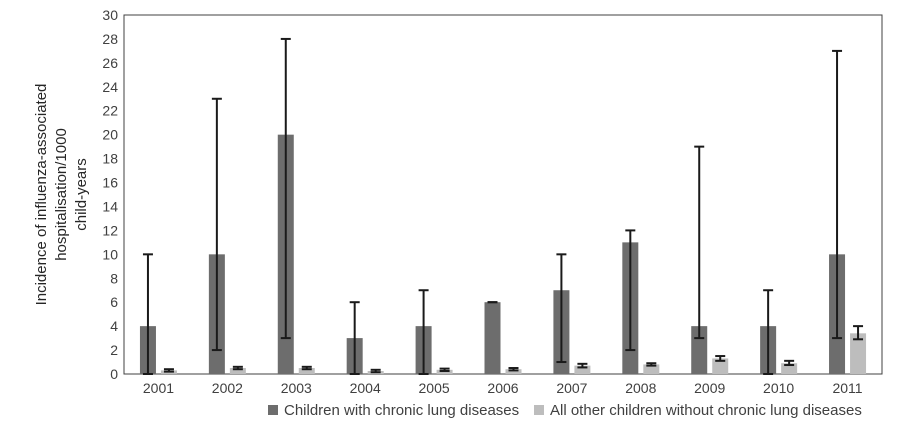  Describe the element at coordinates (110, 254) in the screenshot. I see `y-tick-label: 10` at that location.